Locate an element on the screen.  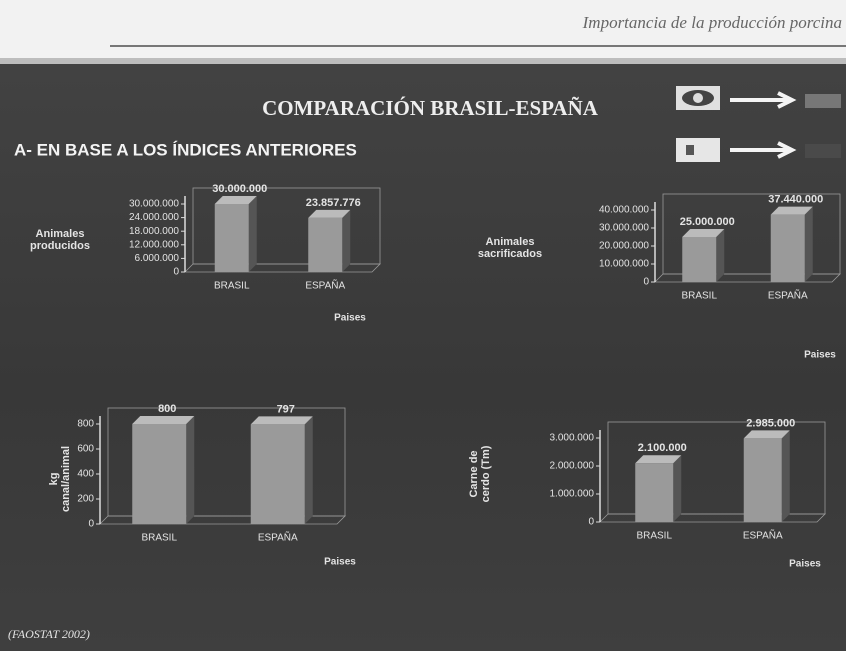
y-tick-label: 600 is located at coordinates (85, 449).